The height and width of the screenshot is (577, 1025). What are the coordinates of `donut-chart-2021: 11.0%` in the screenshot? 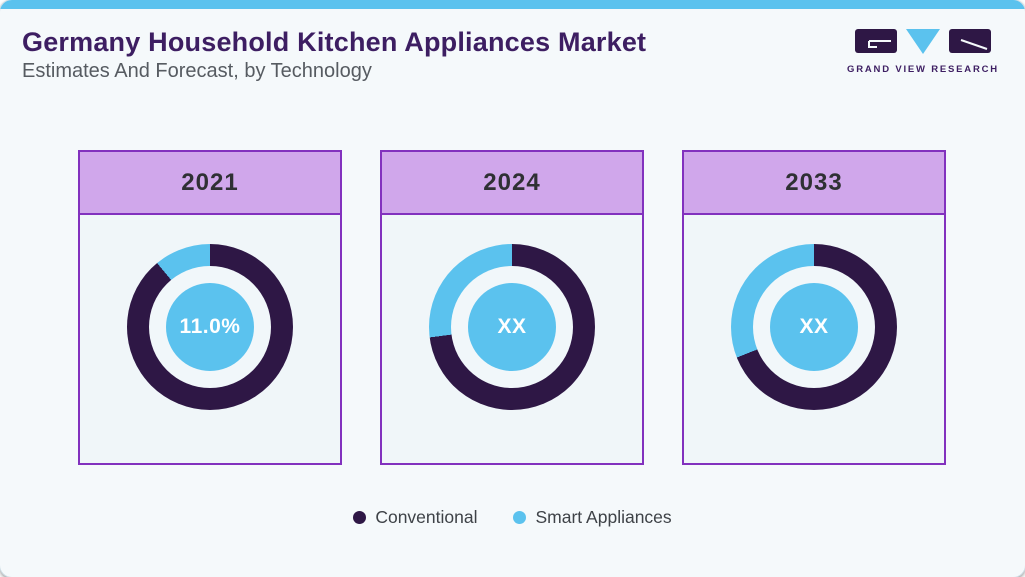 It's located at (210, 327).